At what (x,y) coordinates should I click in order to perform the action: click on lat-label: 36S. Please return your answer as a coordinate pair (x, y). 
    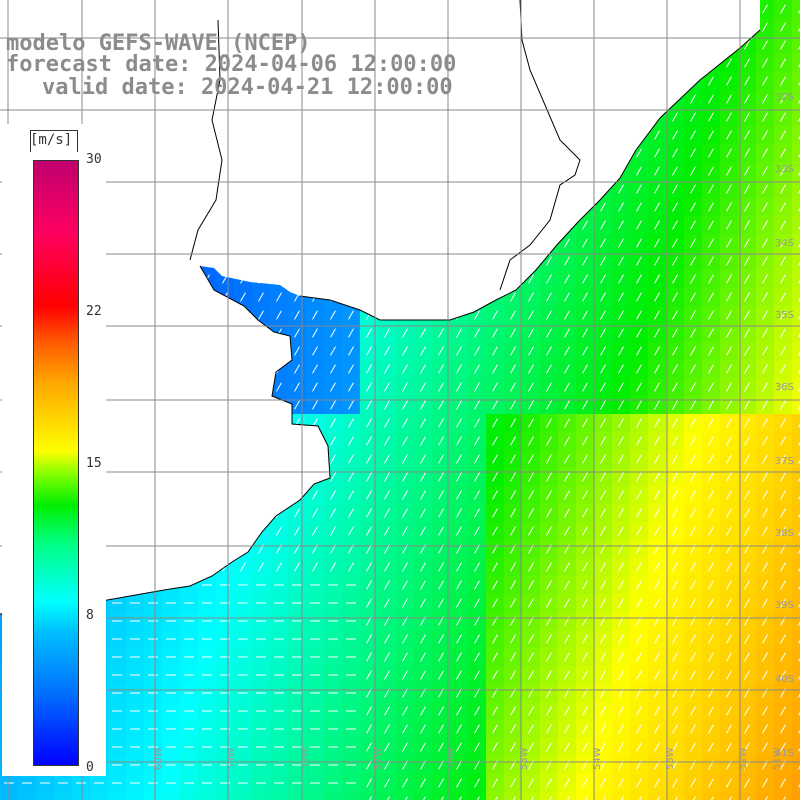
    Looking at the image, I should click on (784, 387).